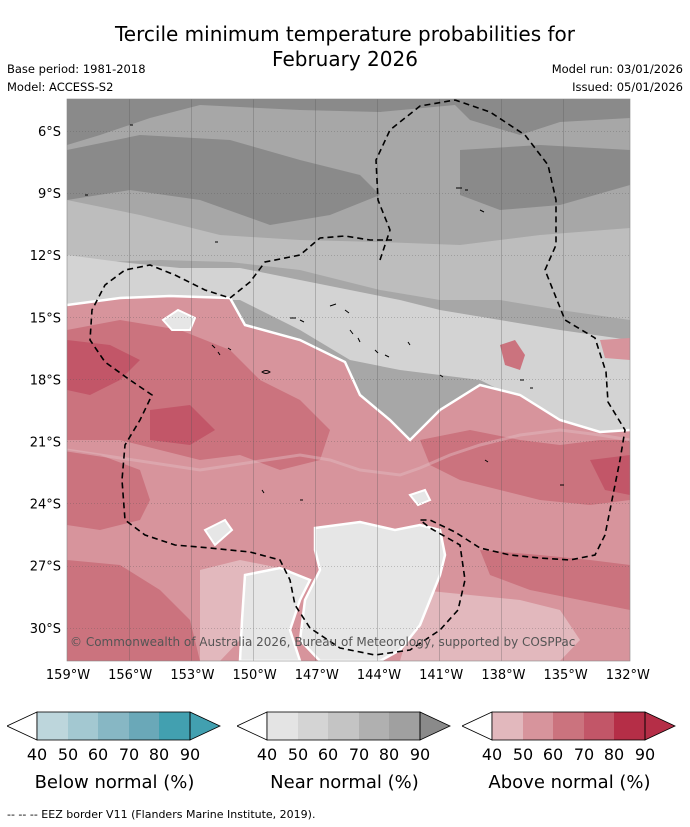 This screenshot has width=690, height=827. I want to click on near-normal-60-region, so click(348, 260).